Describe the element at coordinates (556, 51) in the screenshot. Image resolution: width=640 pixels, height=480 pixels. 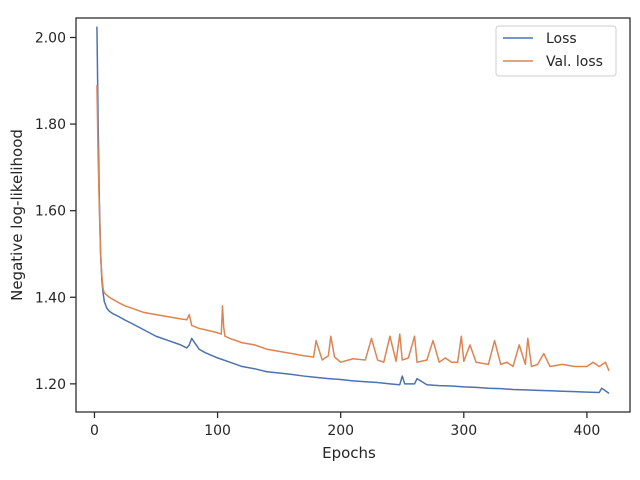
I see `legend: Loss Val. loss` at that location.